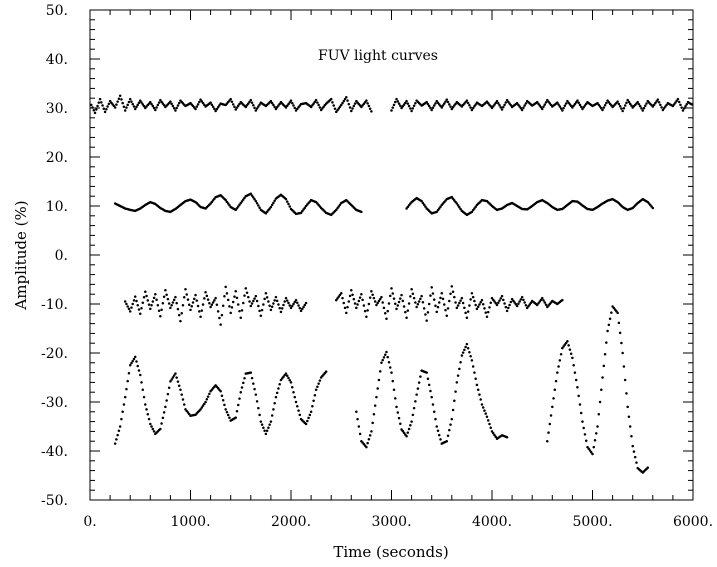  What do you see at coordinates (57, 11) in the screenshot?
I see `y-tick-label: 50.` at bounding box center [57, 11].